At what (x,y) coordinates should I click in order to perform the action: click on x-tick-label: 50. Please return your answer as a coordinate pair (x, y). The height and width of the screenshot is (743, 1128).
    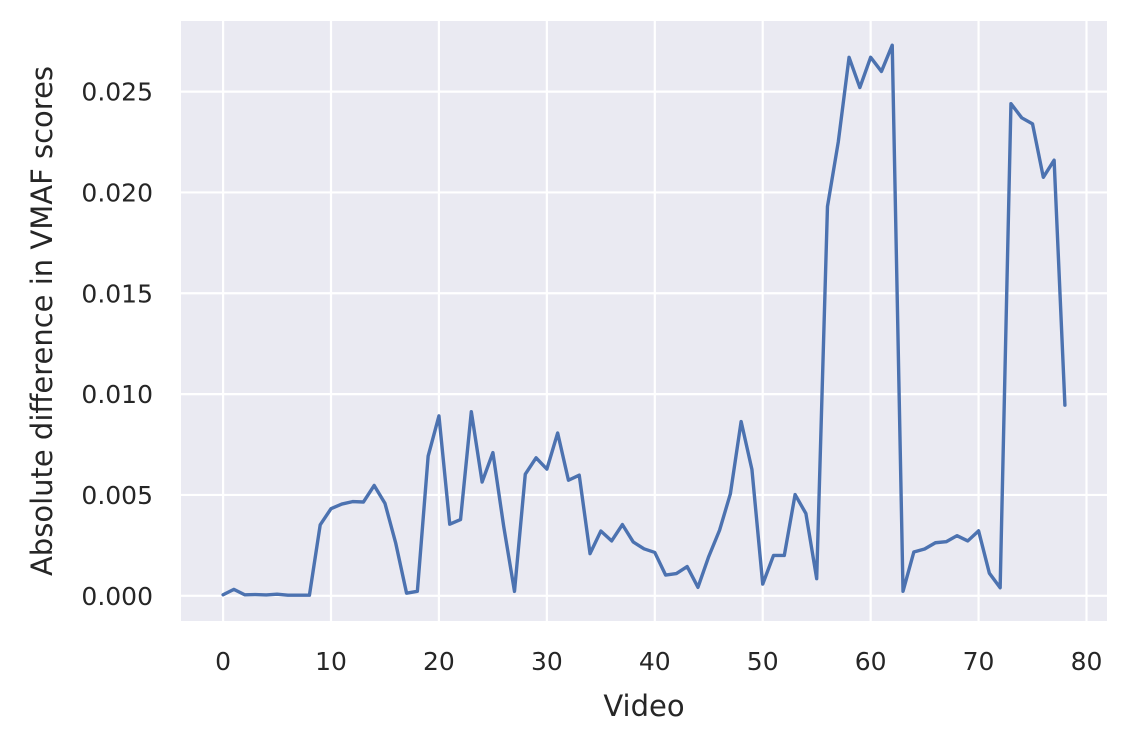
    Looking at the image, I should click on (763, 661).